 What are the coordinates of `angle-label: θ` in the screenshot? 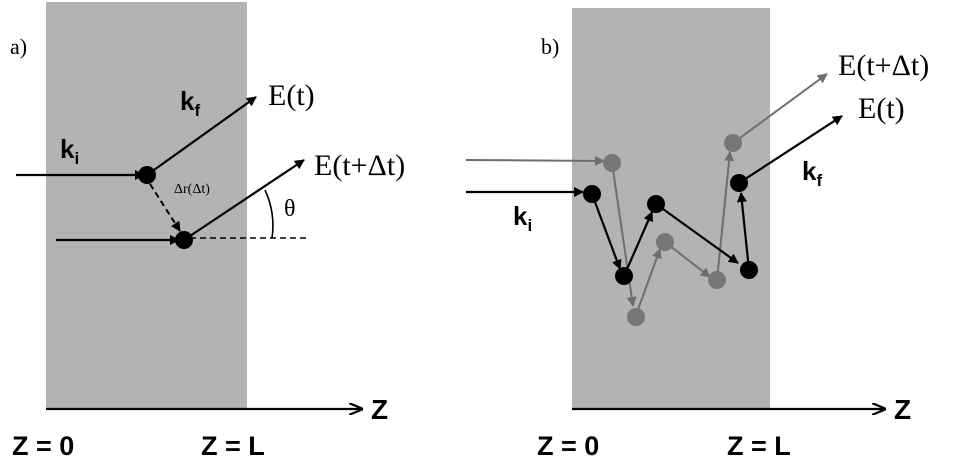 It's located at (290, 209).